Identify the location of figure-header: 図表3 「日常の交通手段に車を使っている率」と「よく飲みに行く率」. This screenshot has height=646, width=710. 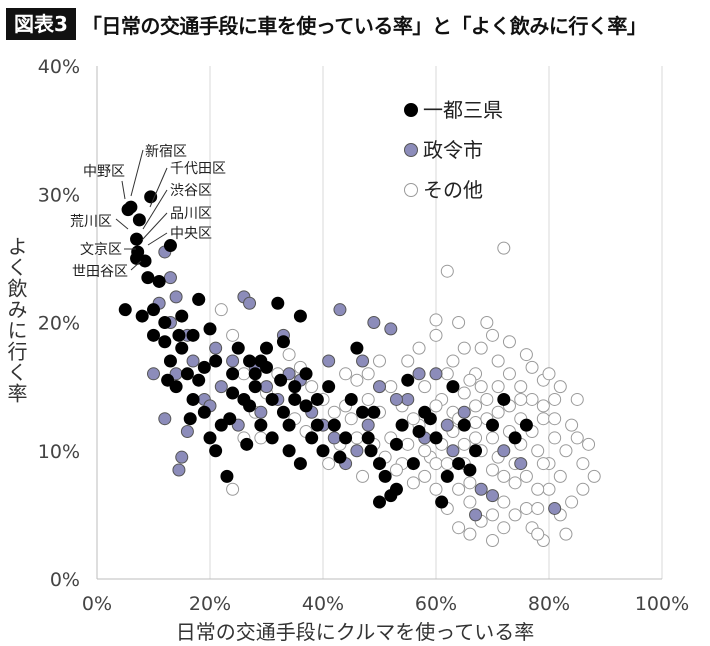
(326, 24).